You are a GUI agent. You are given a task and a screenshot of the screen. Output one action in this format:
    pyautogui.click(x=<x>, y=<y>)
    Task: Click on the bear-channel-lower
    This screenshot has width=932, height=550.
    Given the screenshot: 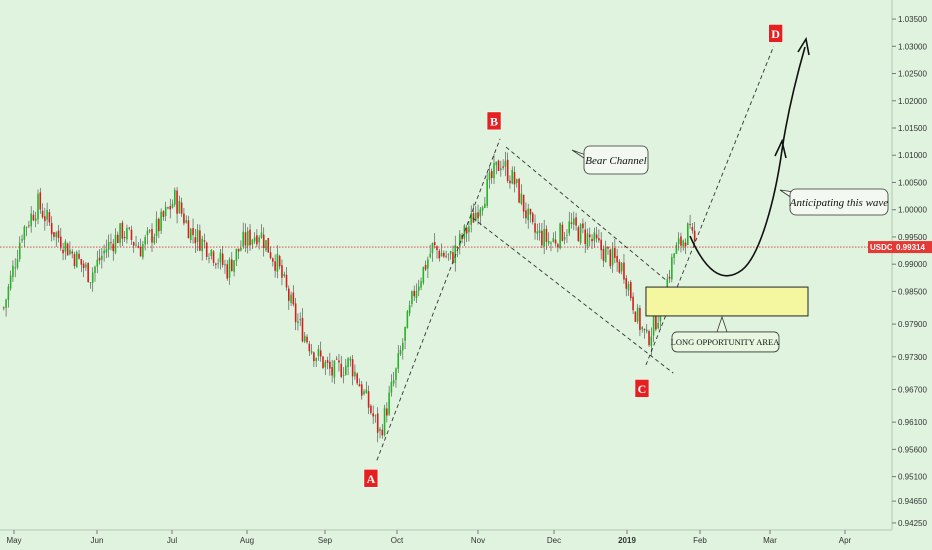 What is the action you would take?
    pyautogui.click(x=573, y=295)
    